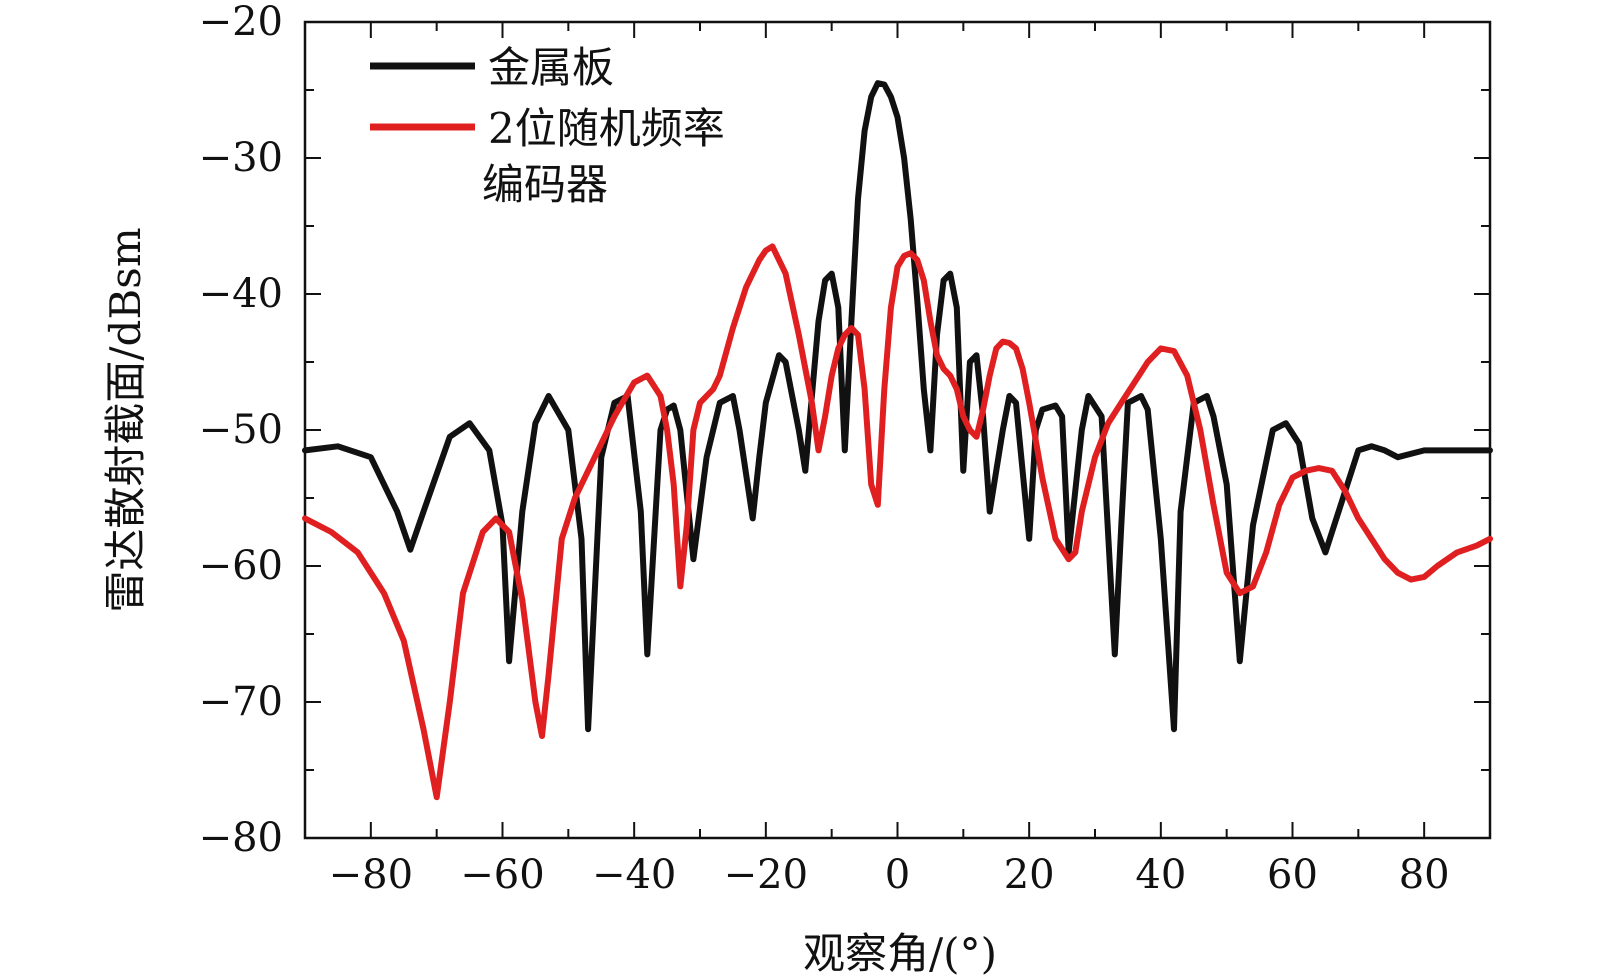  What do you see at coordinates (241, 838) in the screenshot?
I see `y-tick-label: −80` at bounding box center [241, 838].